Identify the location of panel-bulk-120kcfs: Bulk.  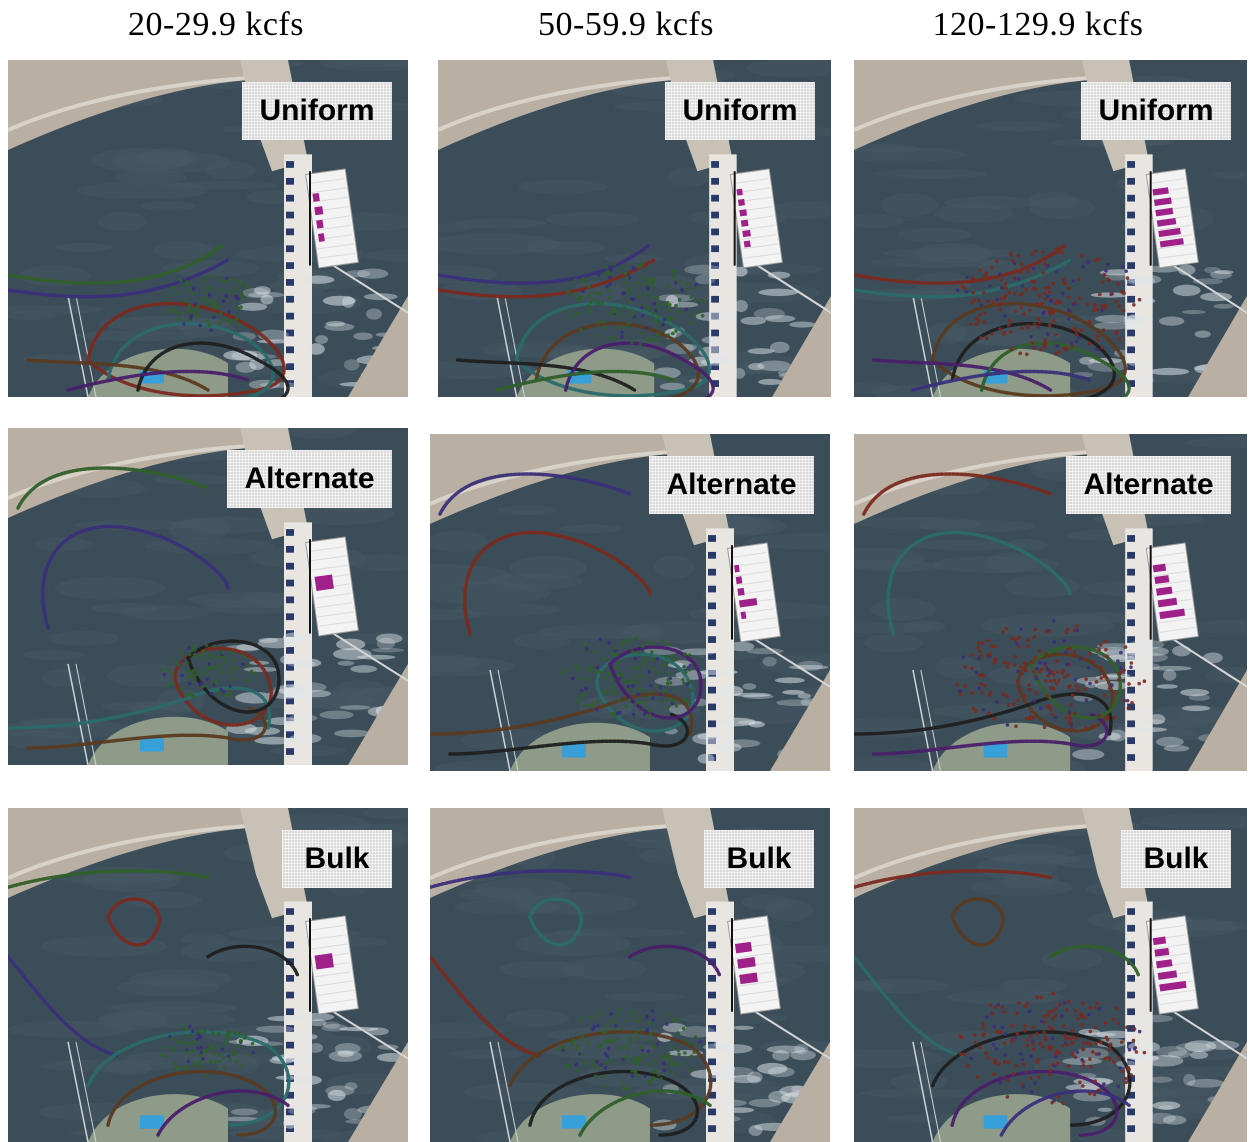
(1050, 975).